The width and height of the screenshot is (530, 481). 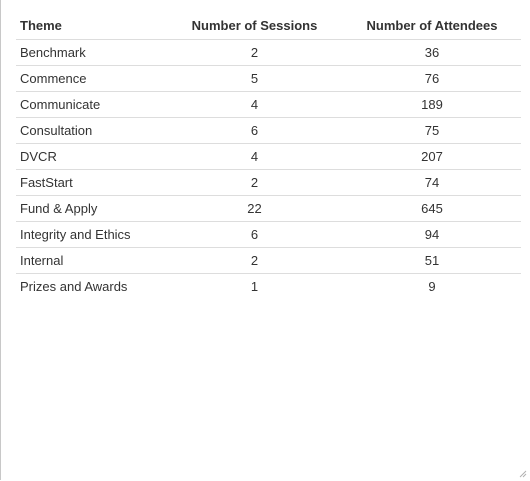 I want to click on cell-sessions: 1, so click(x=254, y=286).